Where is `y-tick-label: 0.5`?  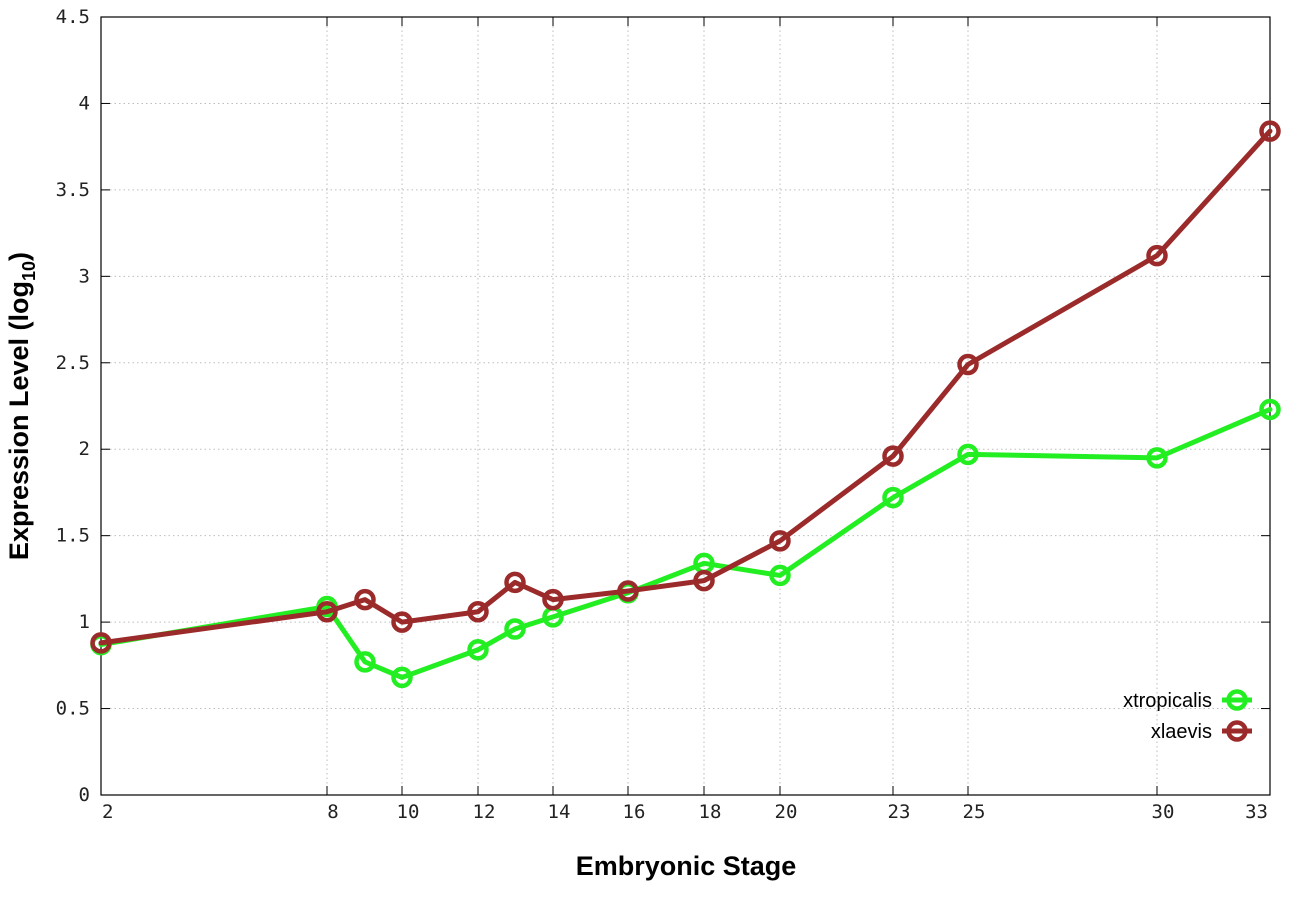 y-tick-label: 0.5 is located at coordinates (73, 709).